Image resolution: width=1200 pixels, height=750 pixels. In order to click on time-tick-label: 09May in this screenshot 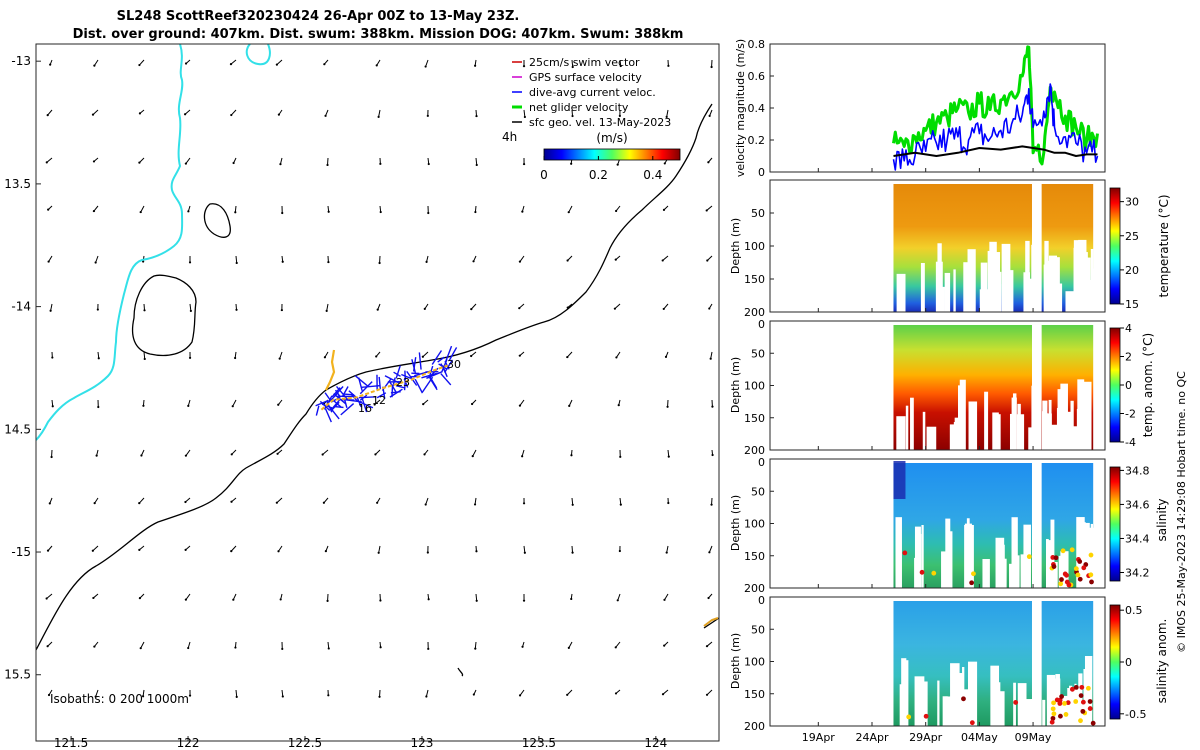, I will do `click(1033, 737)`.